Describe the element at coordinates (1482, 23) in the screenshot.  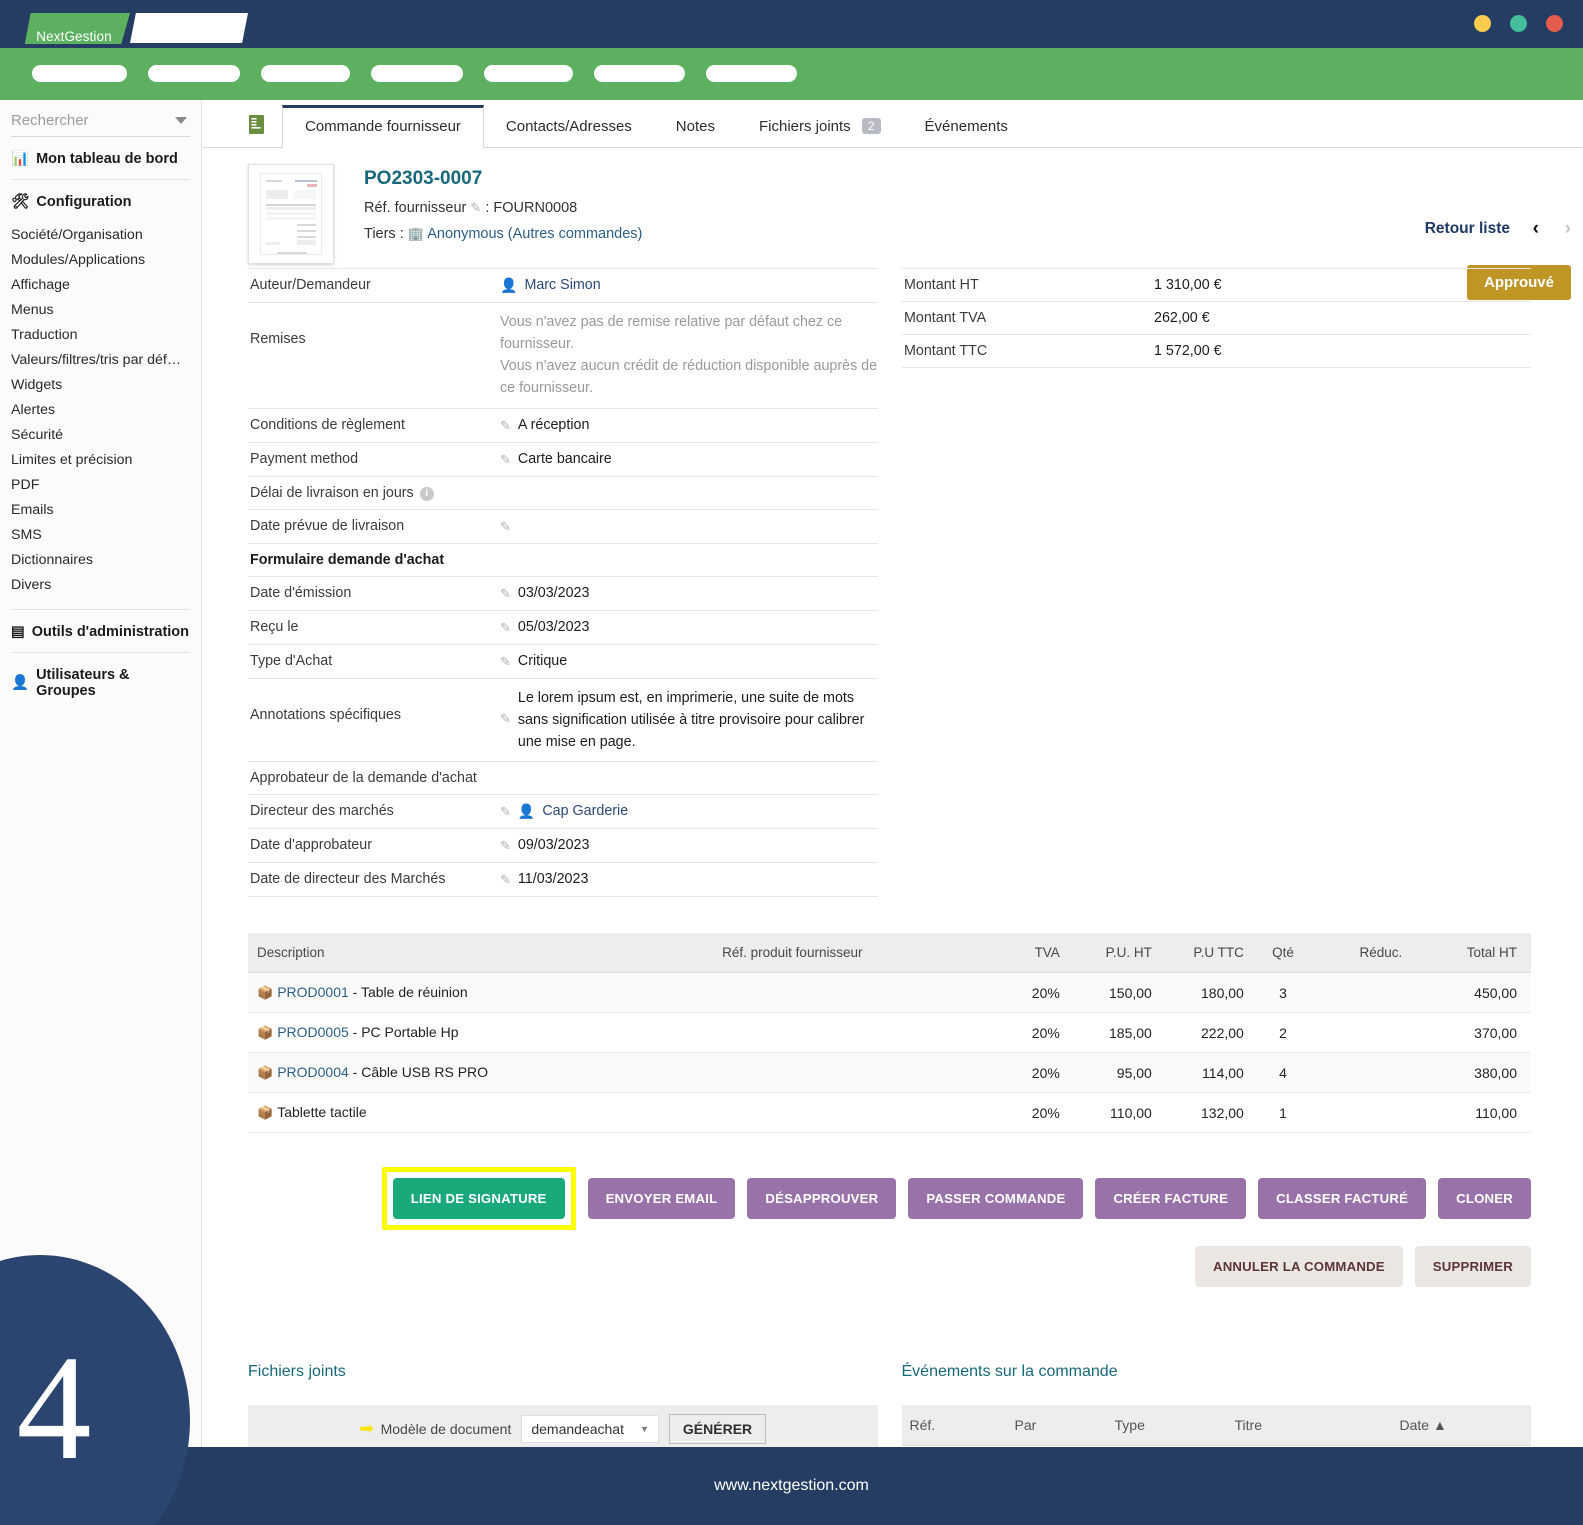
I see `minimize-dot` at that location.